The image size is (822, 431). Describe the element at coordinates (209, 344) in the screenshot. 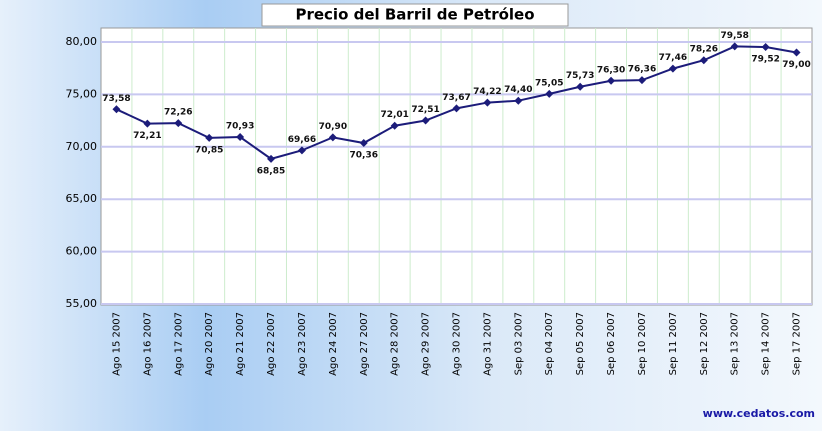

I see `x-tick-label: Ago 20 2007` at that location.